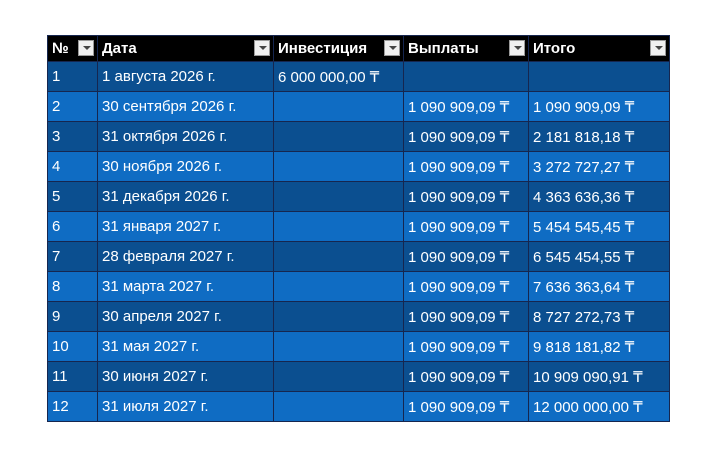 The image size is (712, 472). Describe the element at coordinates (72, 166) in the screenshot. I see `table-cell: 4` at that location.